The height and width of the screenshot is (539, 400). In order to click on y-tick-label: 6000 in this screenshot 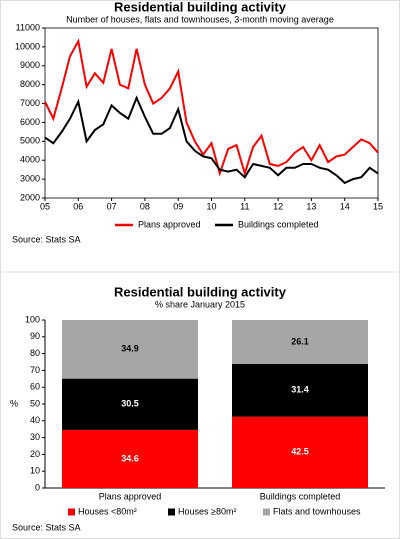, I will do `click(30, 122)`.